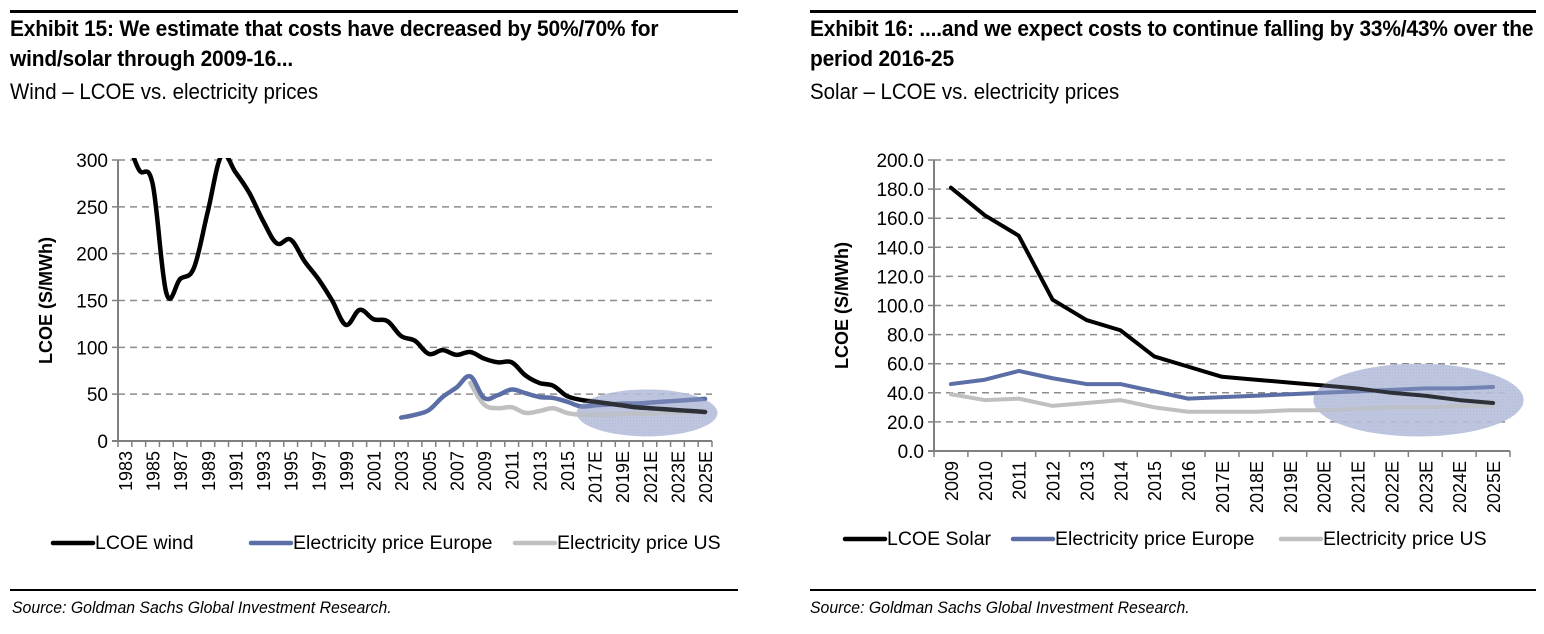  Describe the element at coordinates (92, 208) in the screenshot. I see `y-tick-label: 250` at that location.